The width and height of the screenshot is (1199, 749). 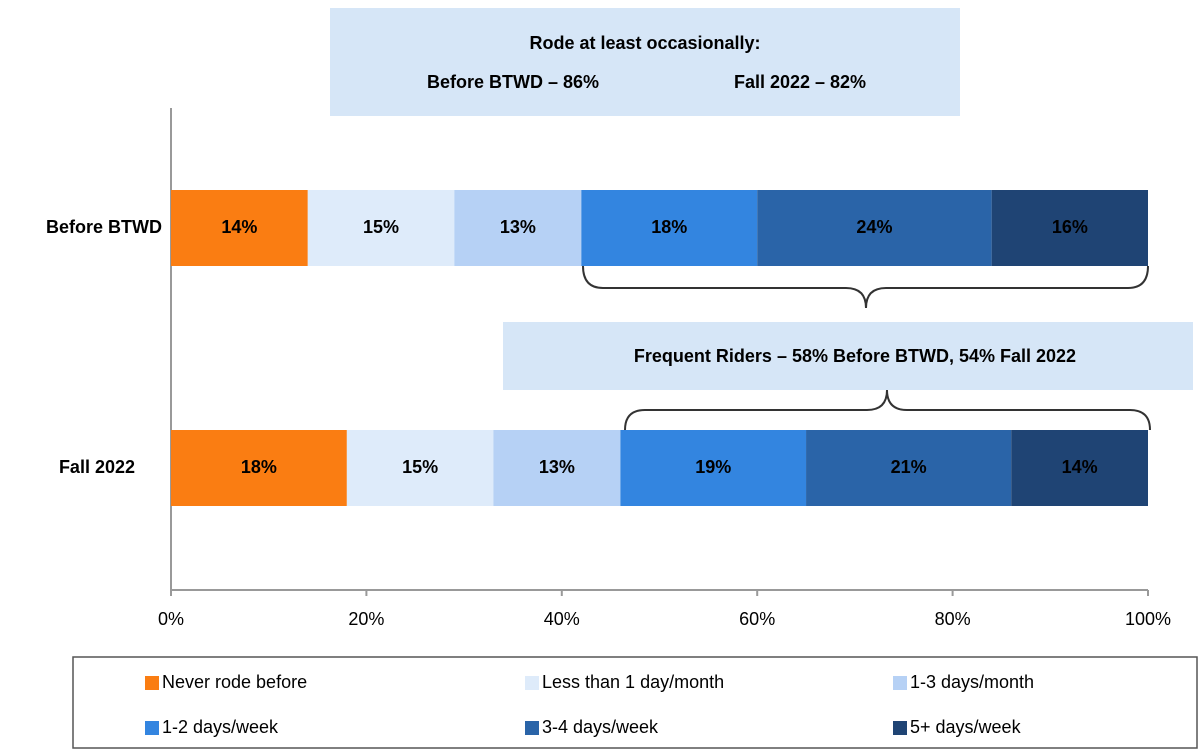 I want to click on x-tick-label: 80%, so click(x=953, y=619).